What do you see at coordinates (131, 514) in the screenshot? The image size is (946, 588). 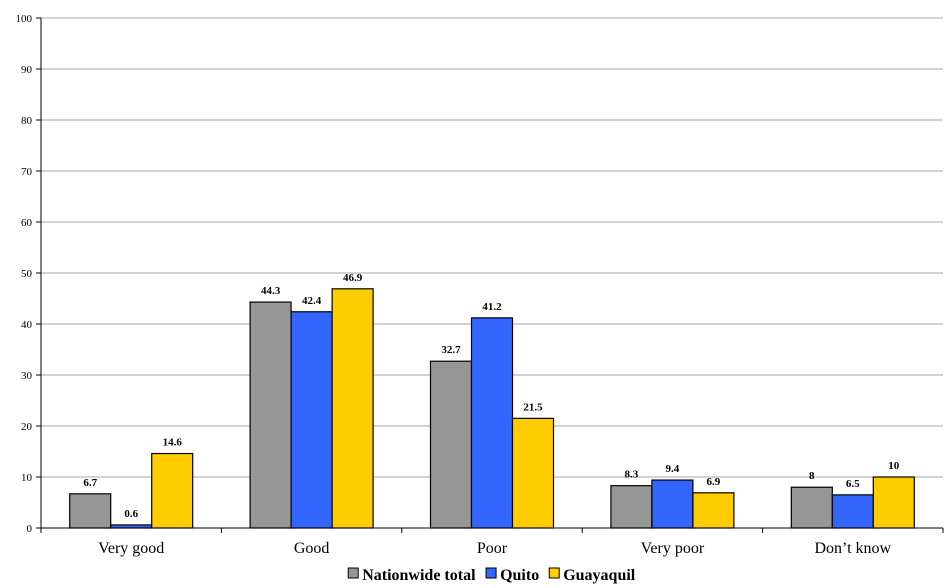 I see `data-label: 0.6` at bounding box center [131, 514].